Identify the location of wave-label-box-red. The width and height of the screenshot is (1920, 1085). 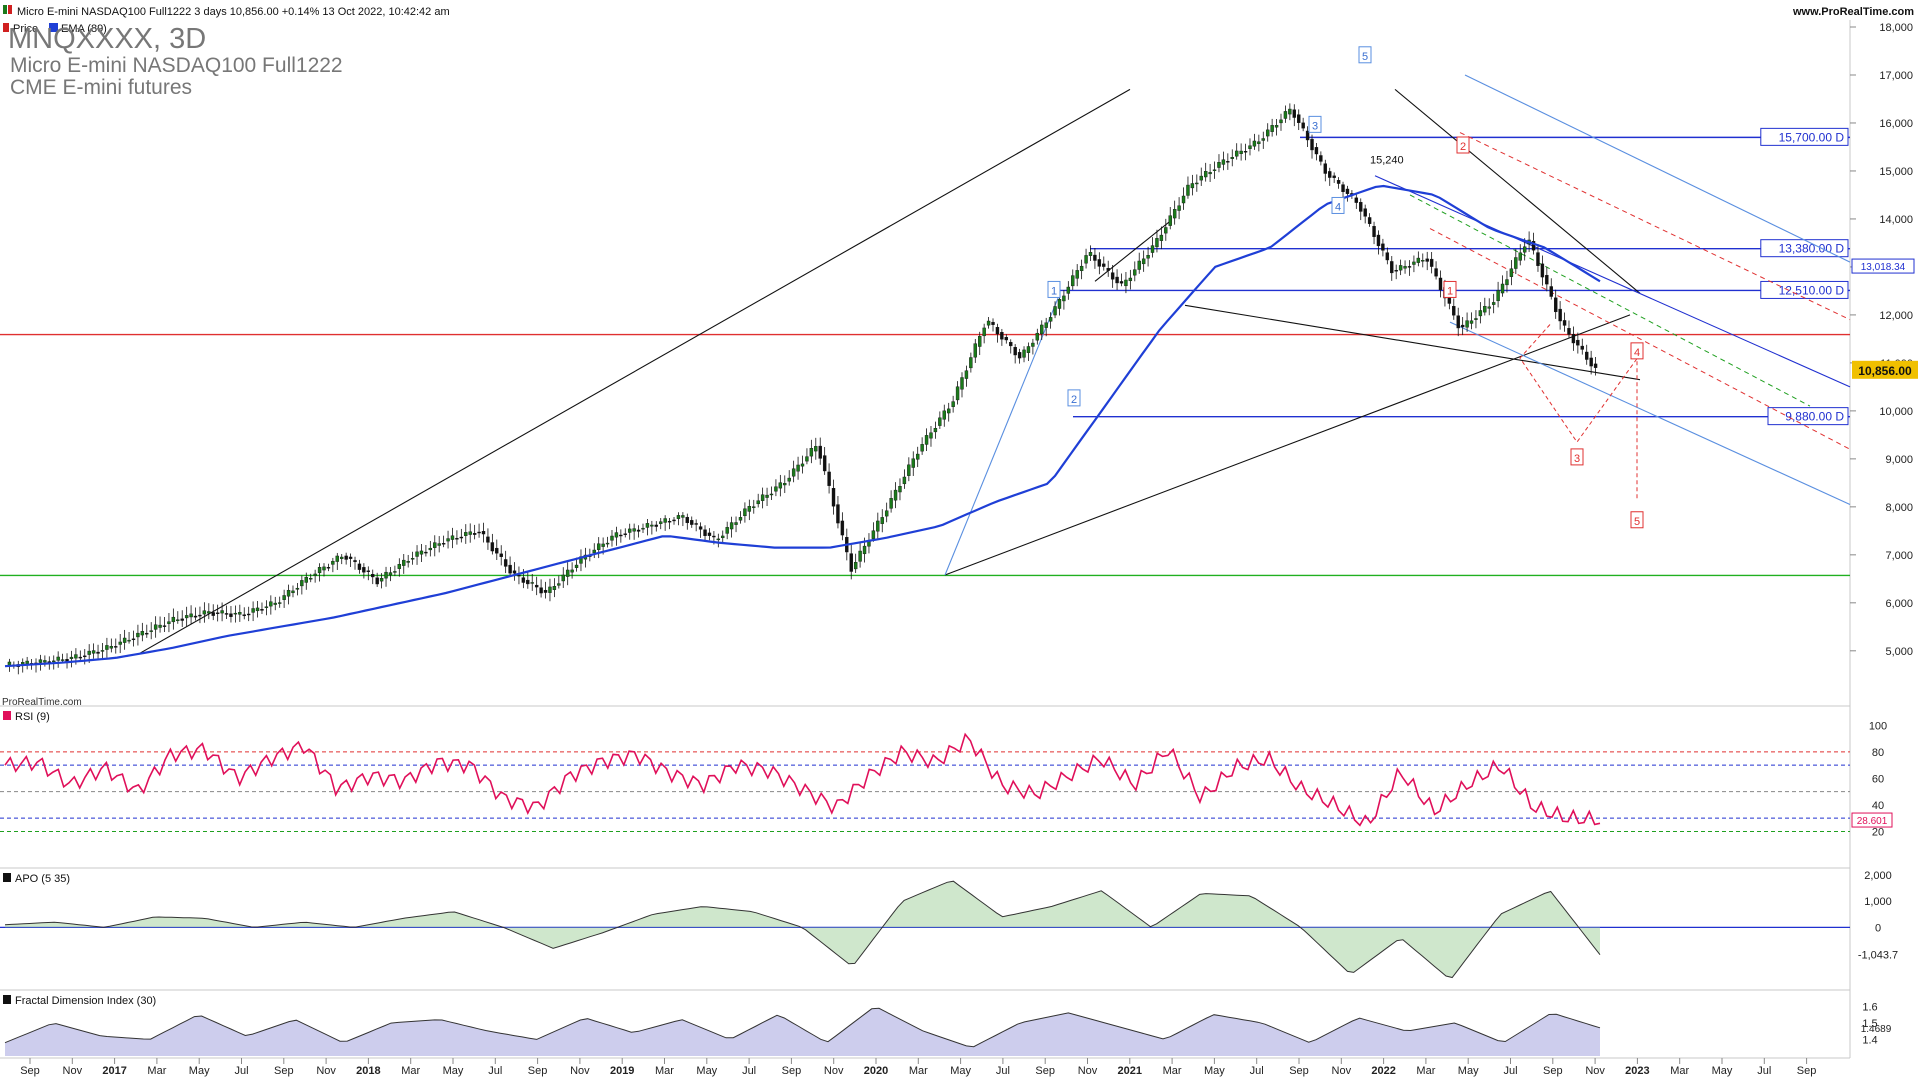
(1637, 520).